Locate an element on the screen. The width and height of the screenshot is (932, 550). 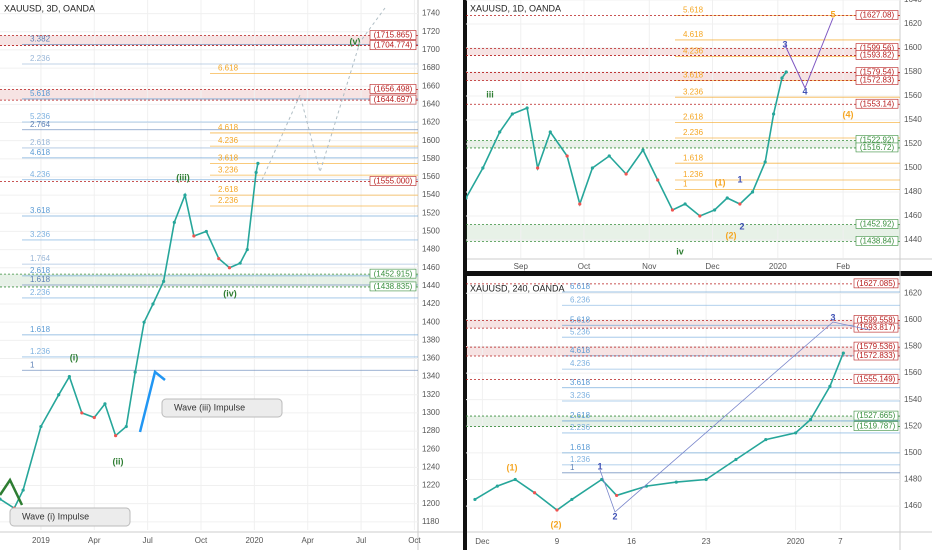
fib-label: 5.236 is located at coordinates (580, 331).